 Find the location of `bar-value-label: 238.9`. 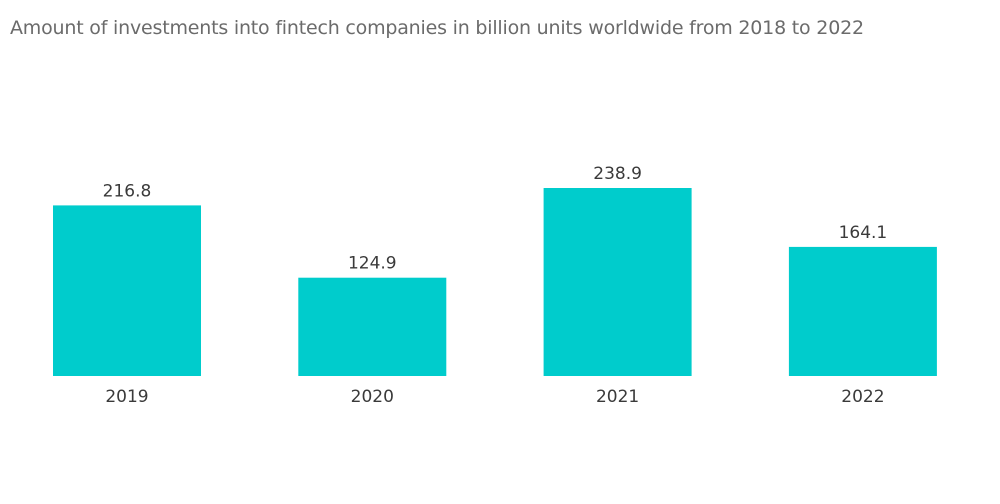

bar-value-label: 238.9 is located at coordinates (617, 174).